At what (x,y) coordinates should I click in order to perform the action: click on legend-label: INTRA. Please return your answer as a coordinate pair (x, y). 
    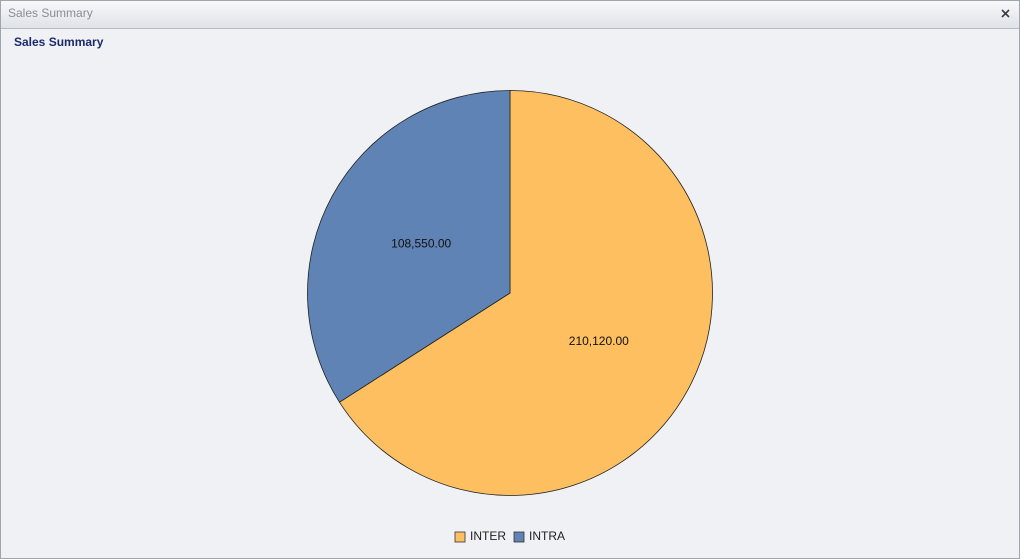
    Looking at the image, I should click on (547, 536).